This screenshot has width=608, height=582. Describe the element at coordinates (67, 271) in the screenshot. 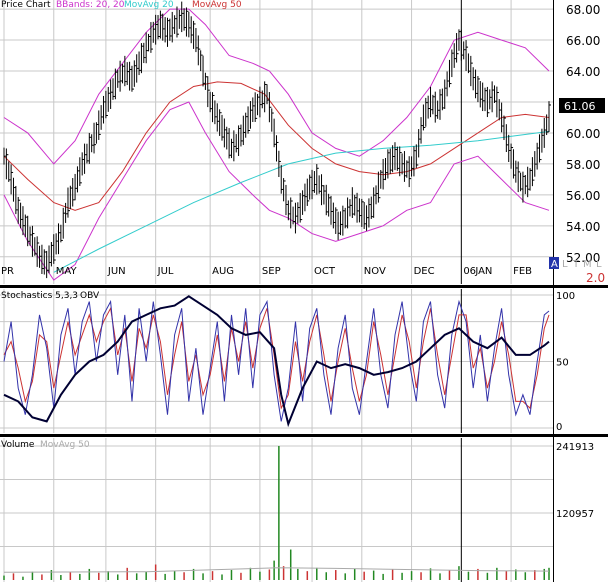

I see `month-label-1: MAY` at that location.